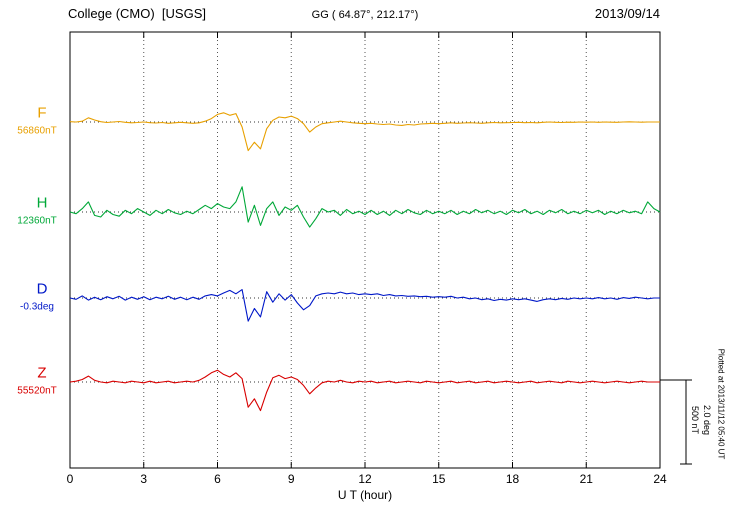 This screenshot has width=730, height=520. What do you see at coordinates (512, 479) in the screenshot?
I see `x-tick-label: 18` at bounding box center [512, 479].